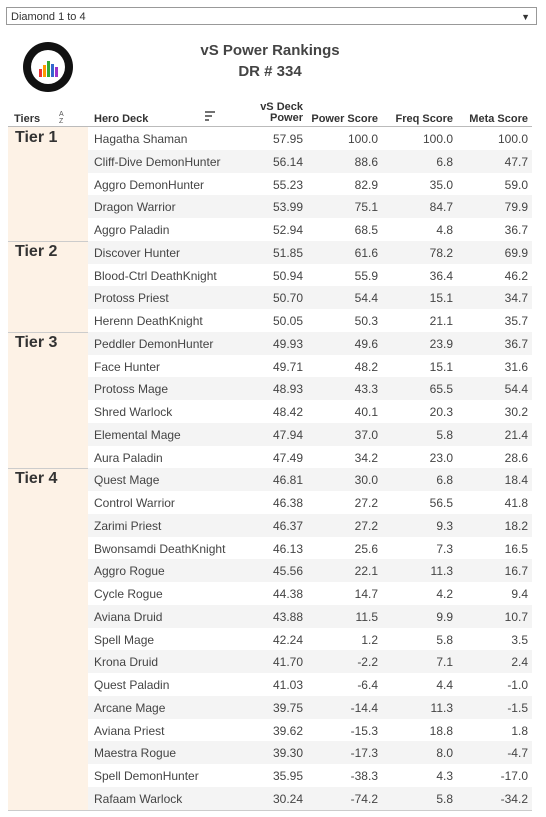 This screenshot has width=546, height=817. Describe the element at coordinates (287, 184) in the screenshot. I see `score: 55.23` at that location.